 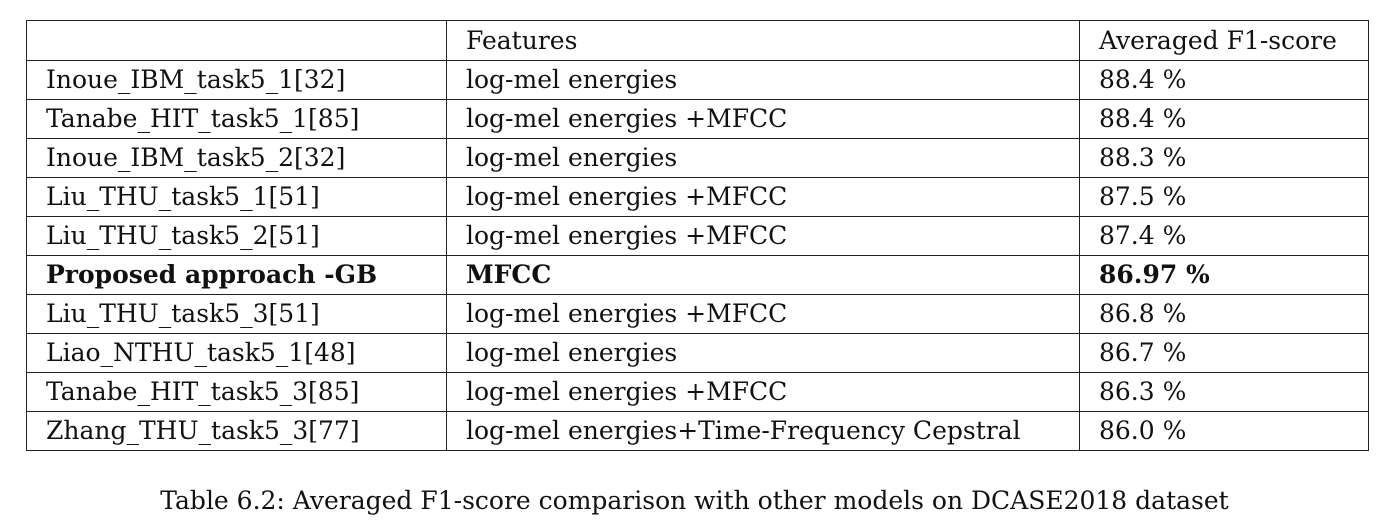 What do you see at coordinates (236, 314) in the screenshot?
I see `cell-model: Liu_THU_task5_3[51]` at bounding box center [236, 314].